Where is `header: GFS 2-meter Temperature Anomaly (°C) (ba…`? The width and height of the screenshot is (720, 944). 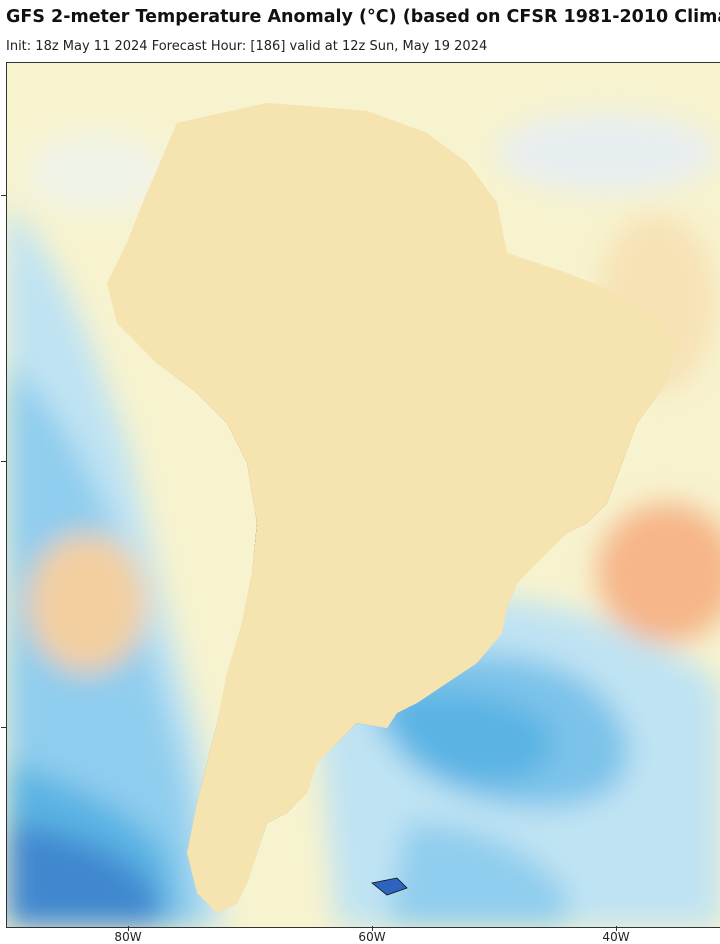 header: GFS 2-meter Temperature Anomaly (°C) (ba… is located at coordinates (360, 31).